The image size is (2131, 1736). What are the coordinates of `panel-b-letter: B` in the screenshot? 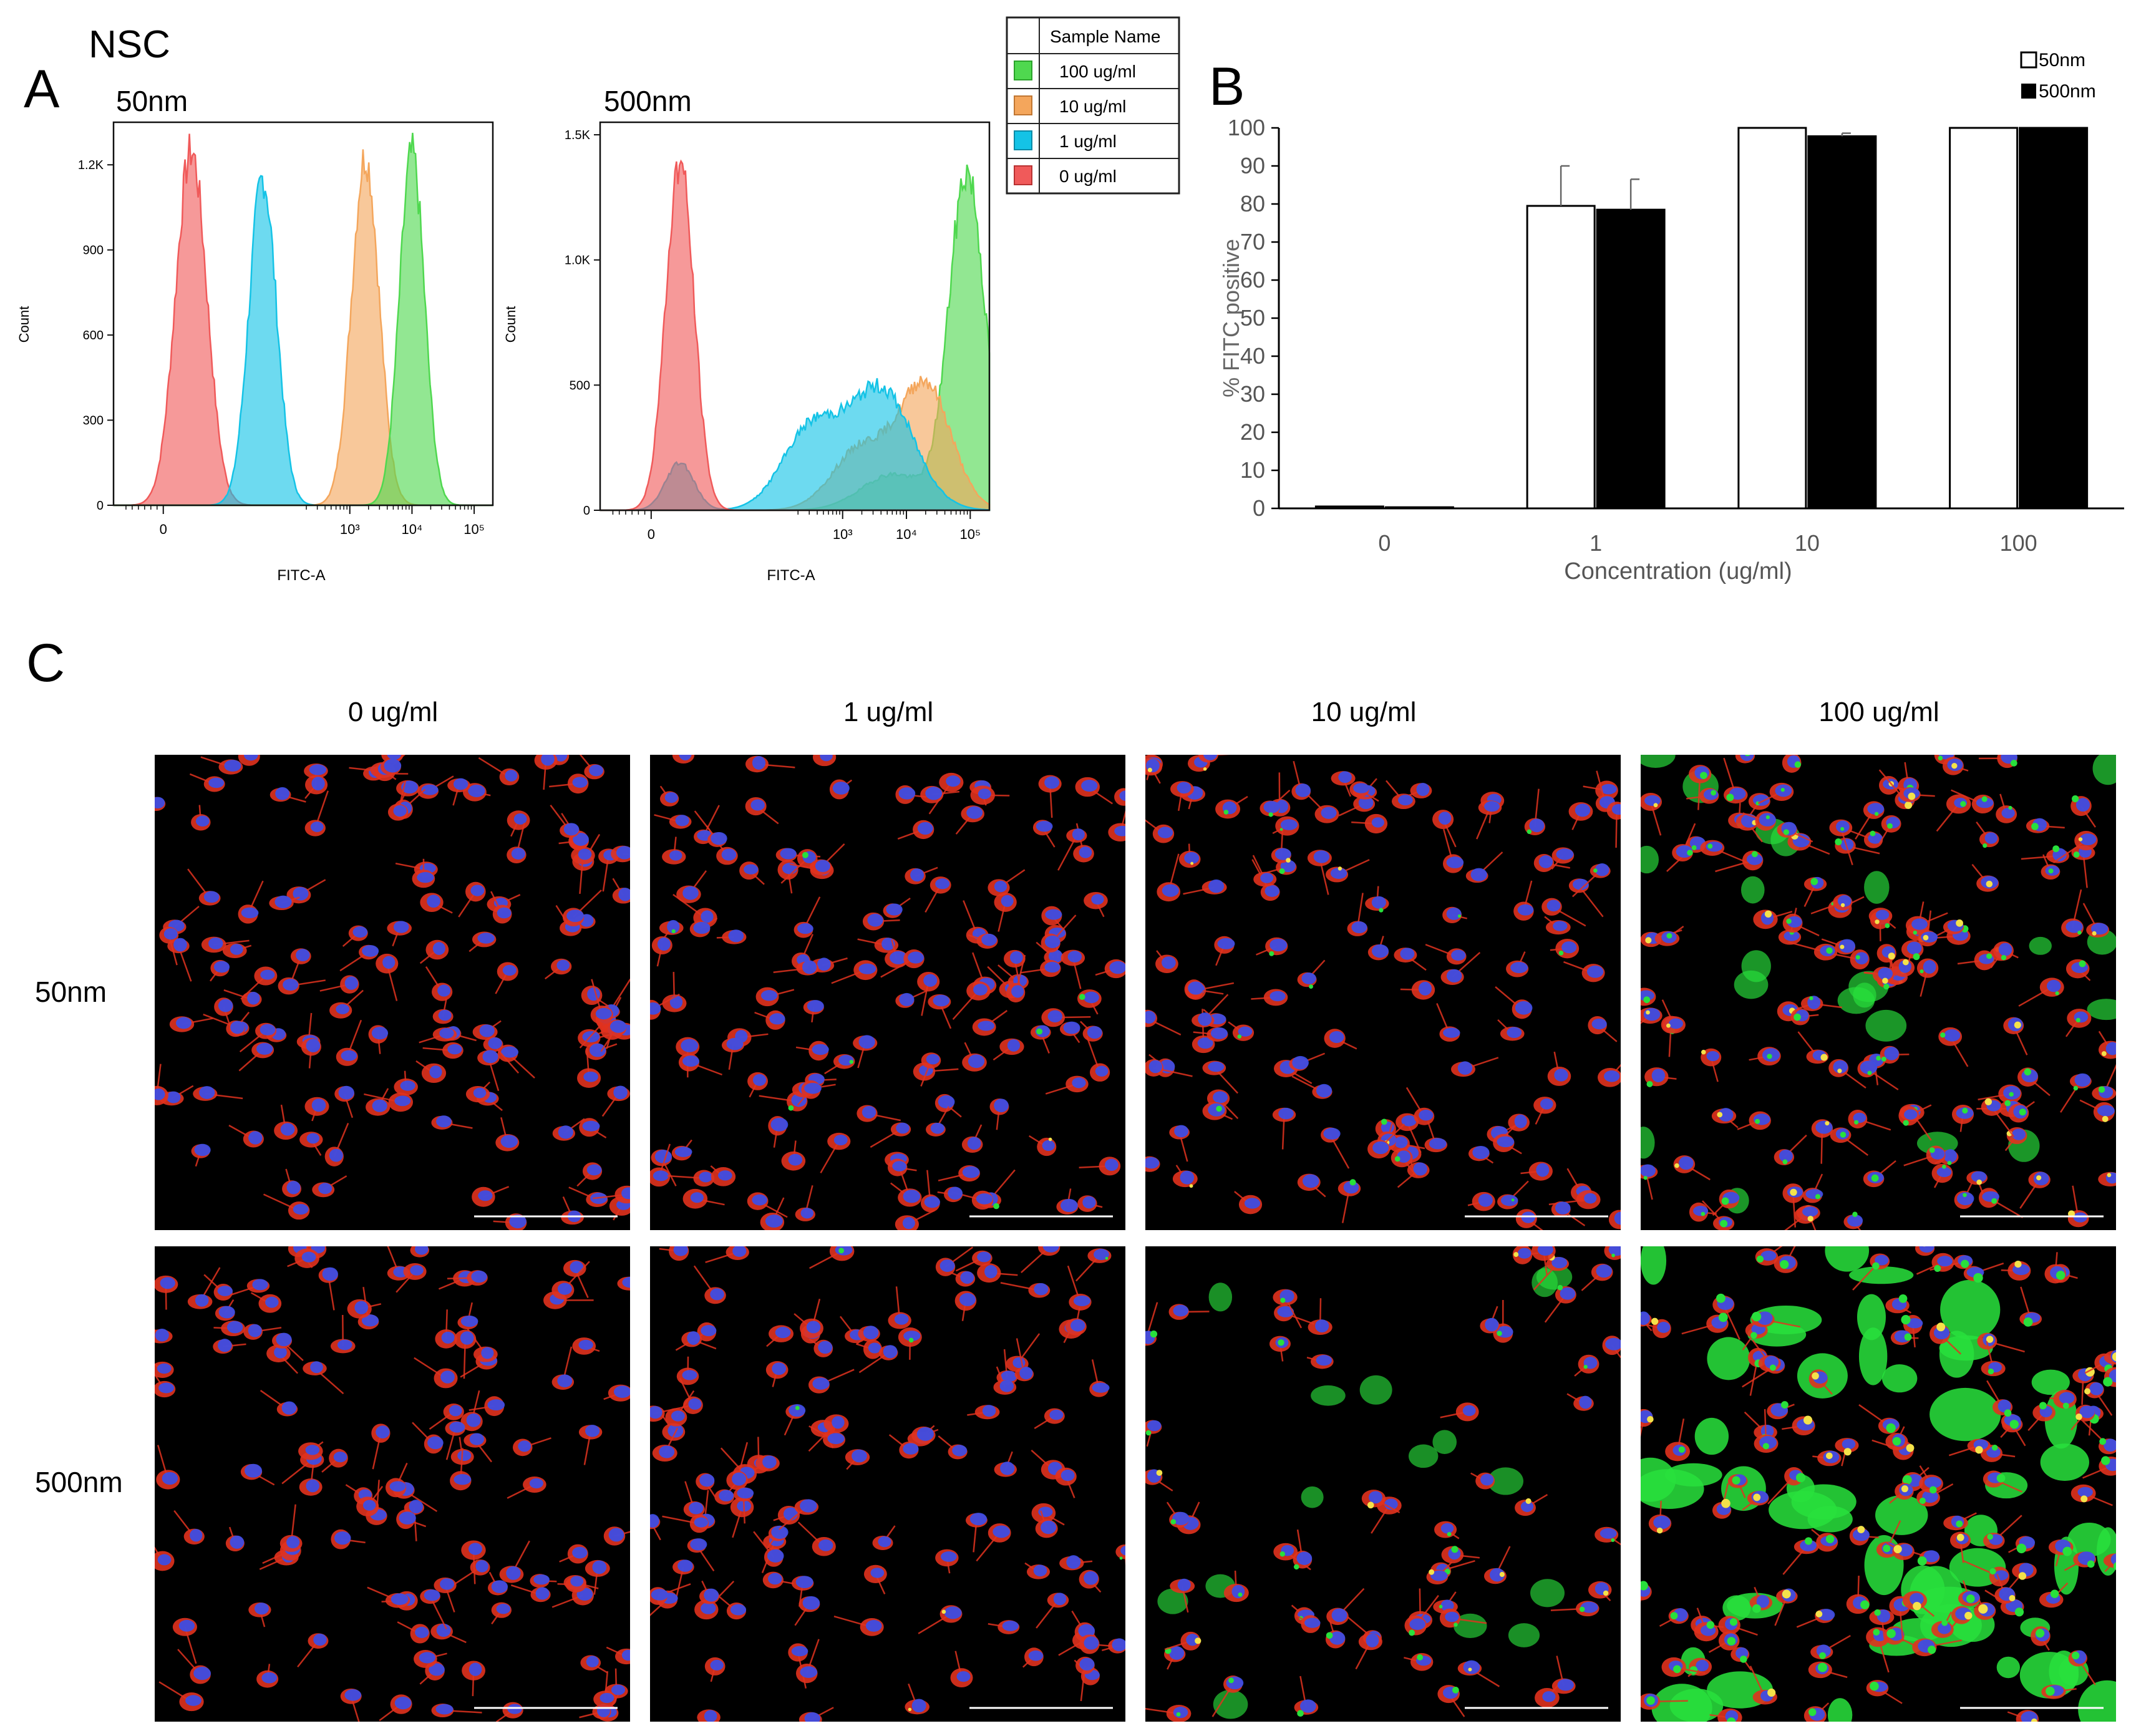 It's located at (1227, 87).